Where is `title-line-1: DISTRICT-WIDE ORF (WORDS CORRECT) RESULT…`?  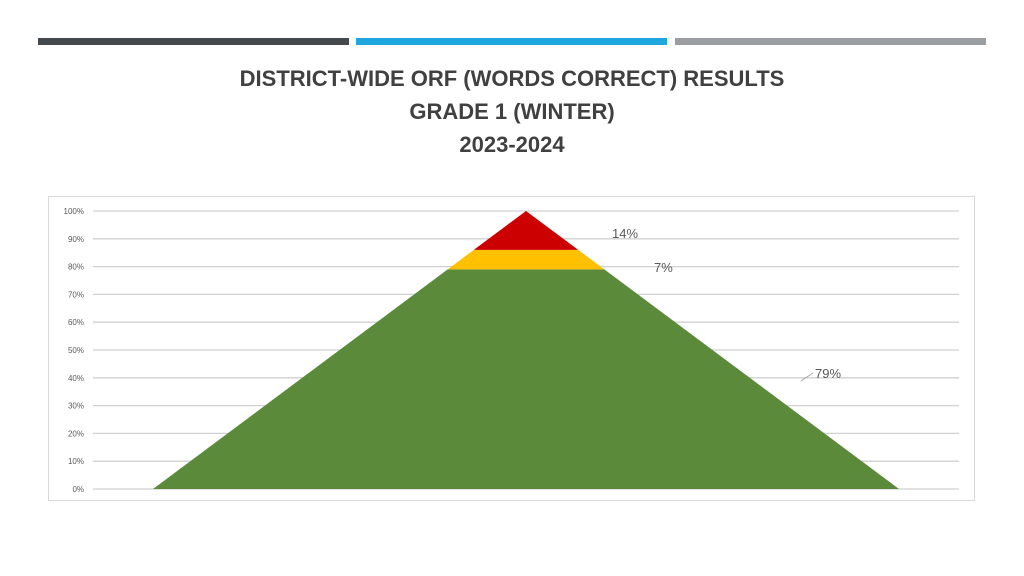 title-line-1: DISTRICT-WIDE ORF (WORDS CORRECT) RESULT… is located at coordinates (512, 78).